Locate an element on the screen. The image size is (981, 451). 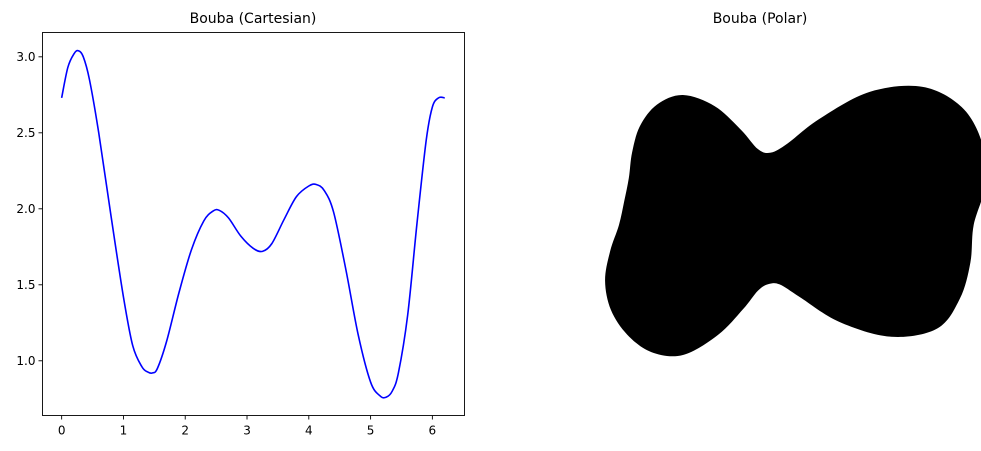
cartesian-title: Bouba (Cartesian) is located at coordinates (253, 19).